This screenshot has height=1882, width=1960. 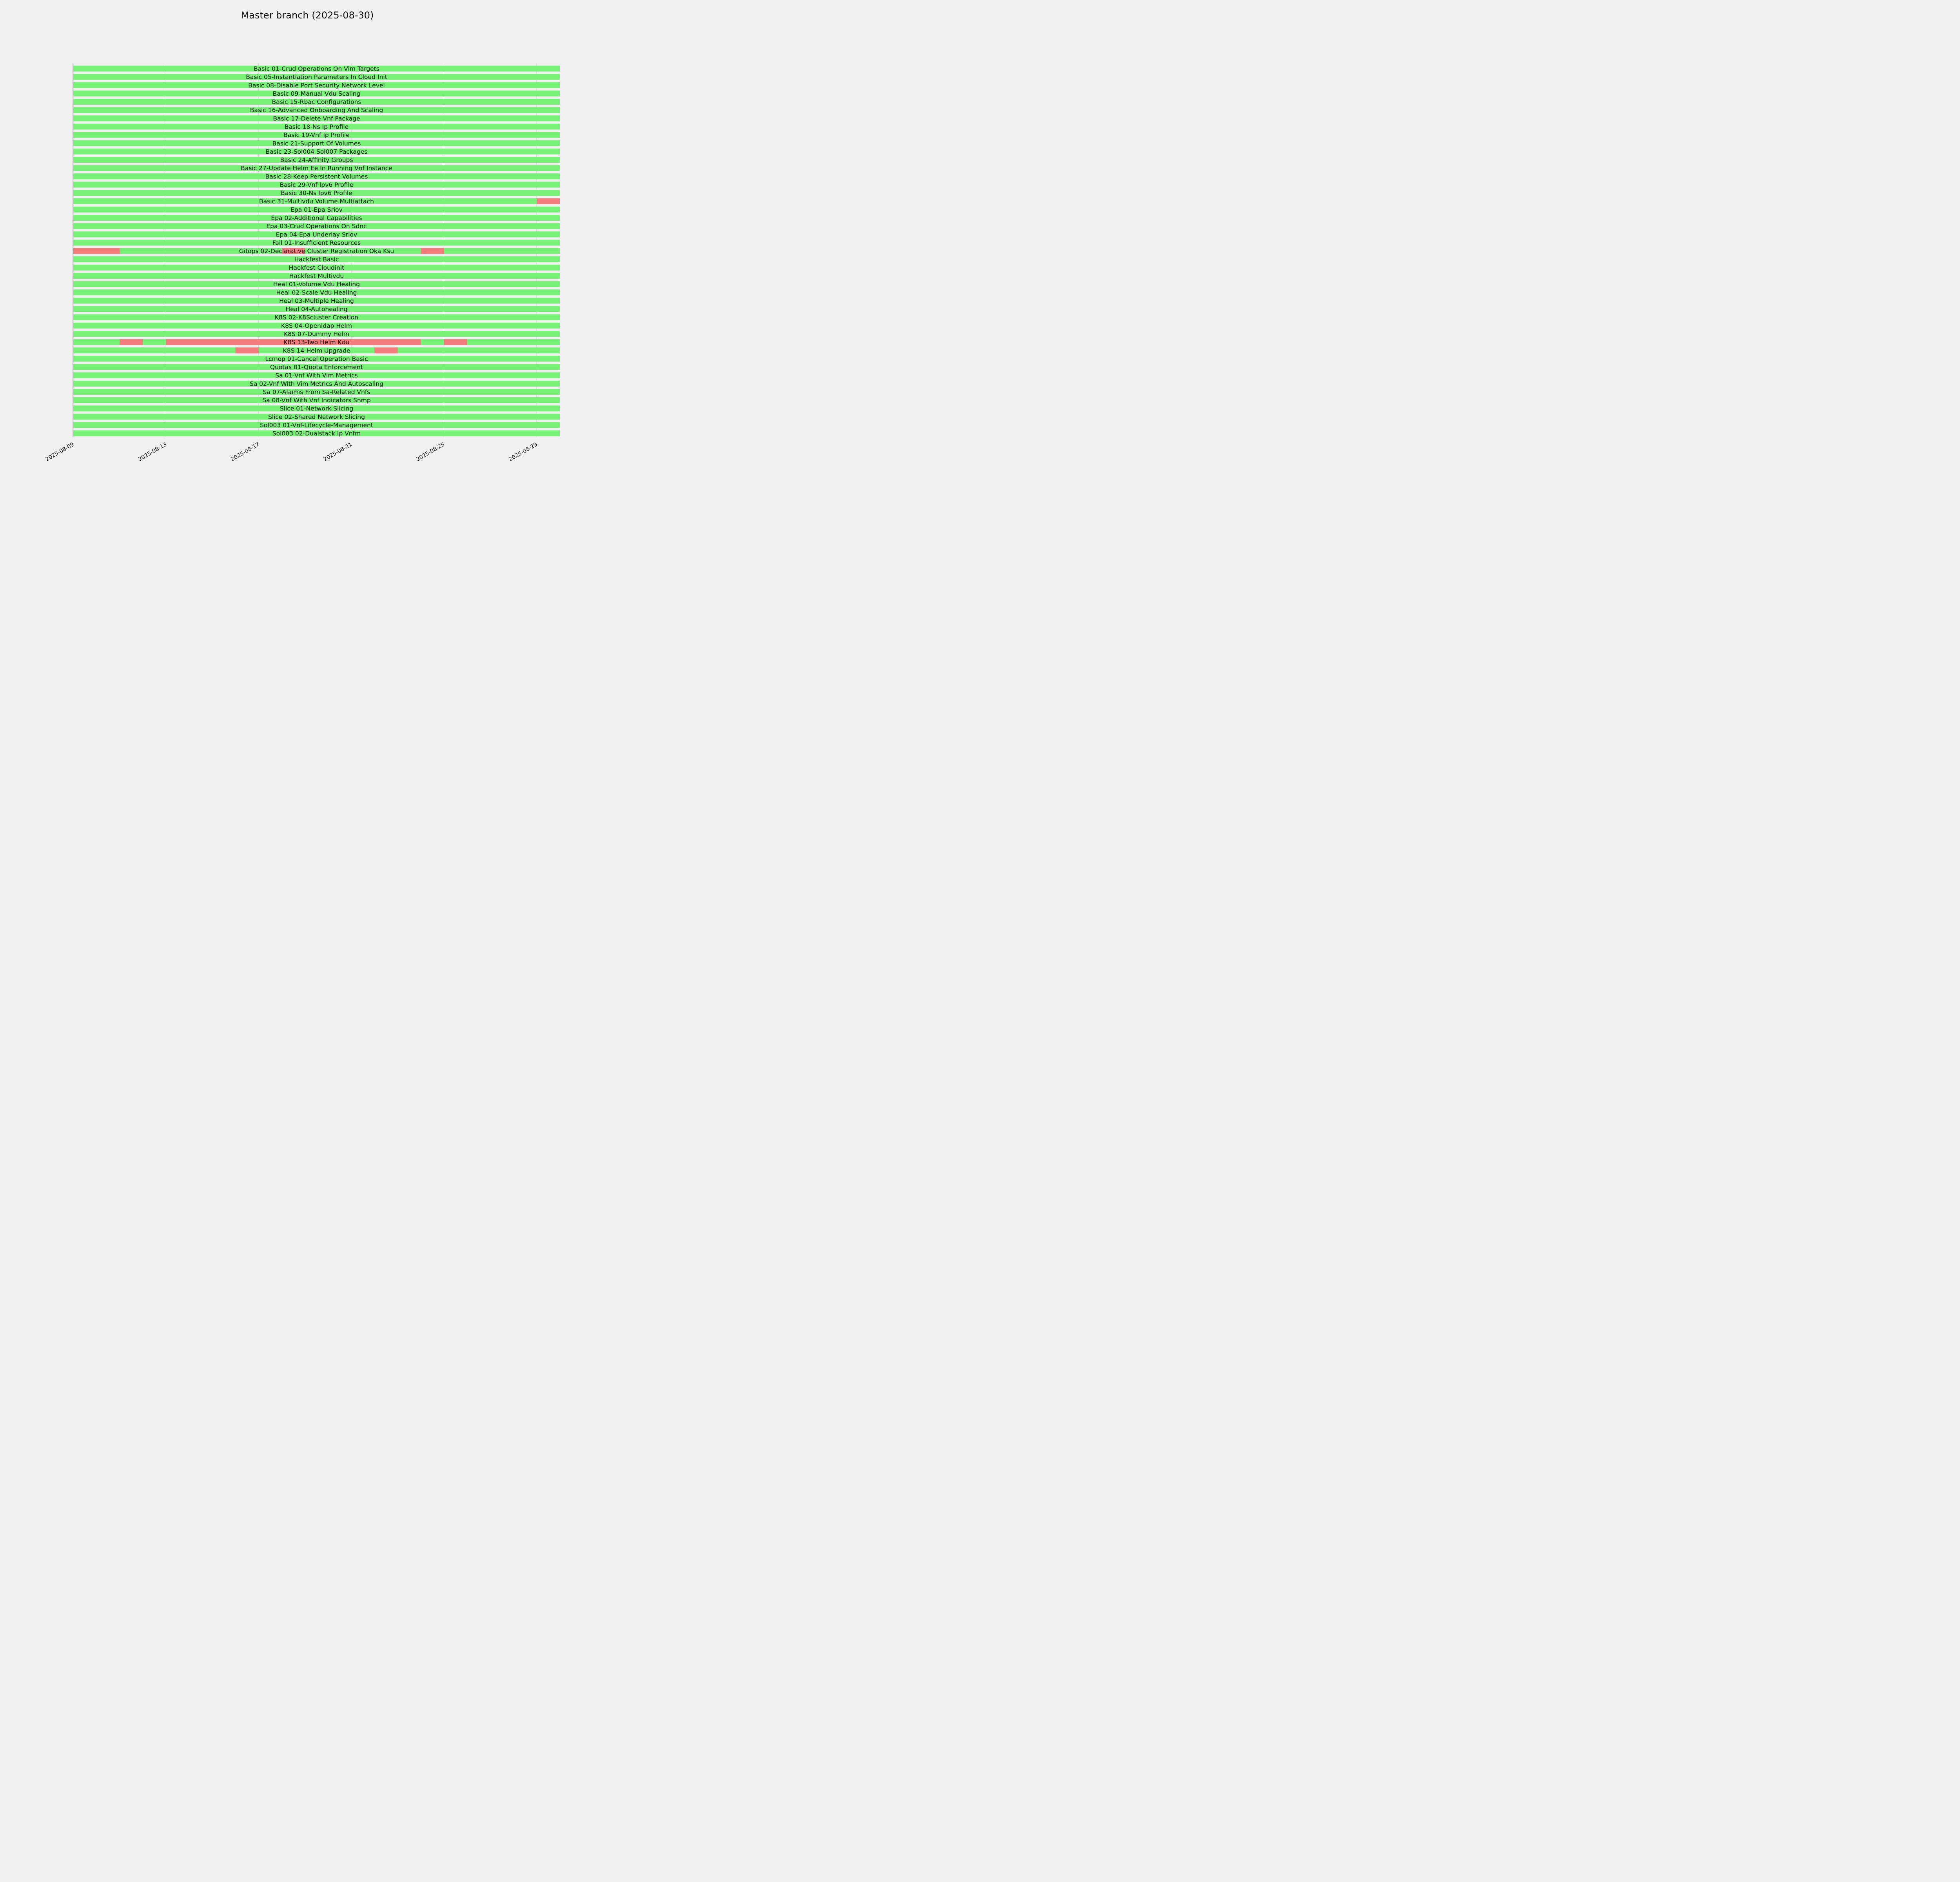 I want to click on row-label: Basic 23-Sol004 Sol007 Packages, so click(x=317, y=151).